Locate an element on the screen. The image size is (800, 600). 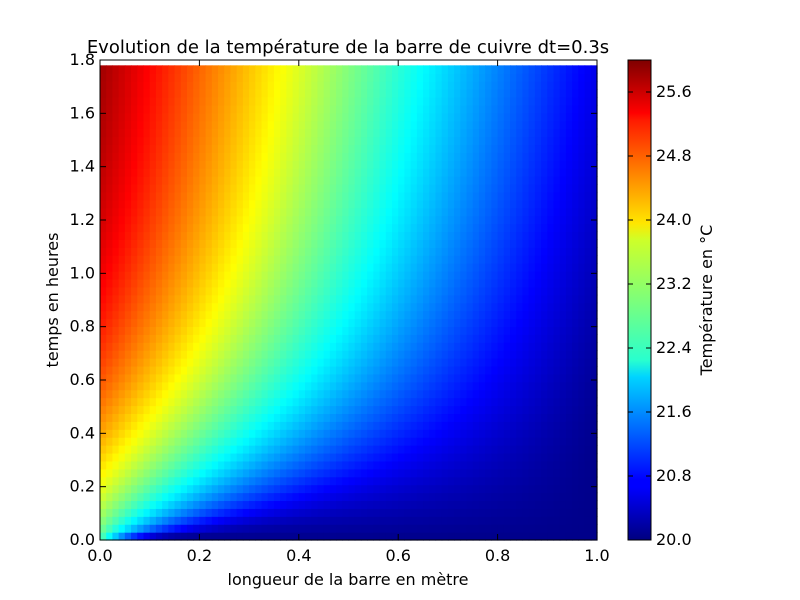
colorbar-label: Température en °C is located at coordinates (706, 301).